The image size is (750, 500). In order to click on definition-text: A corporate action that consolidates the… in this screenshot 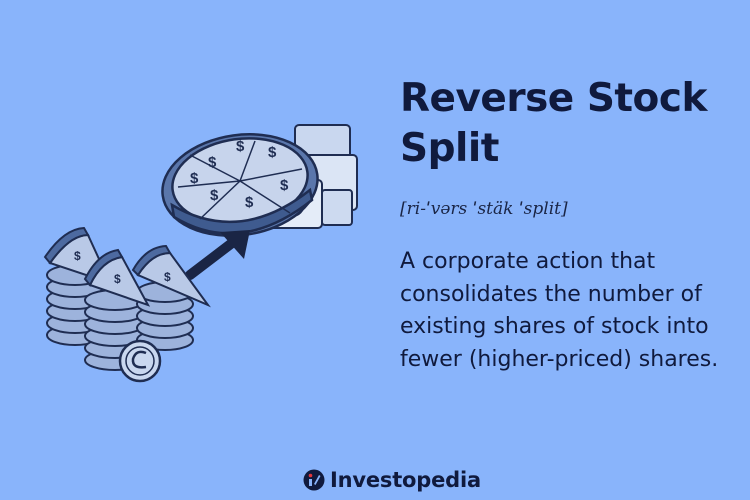, I will do `click(559, 310)`.